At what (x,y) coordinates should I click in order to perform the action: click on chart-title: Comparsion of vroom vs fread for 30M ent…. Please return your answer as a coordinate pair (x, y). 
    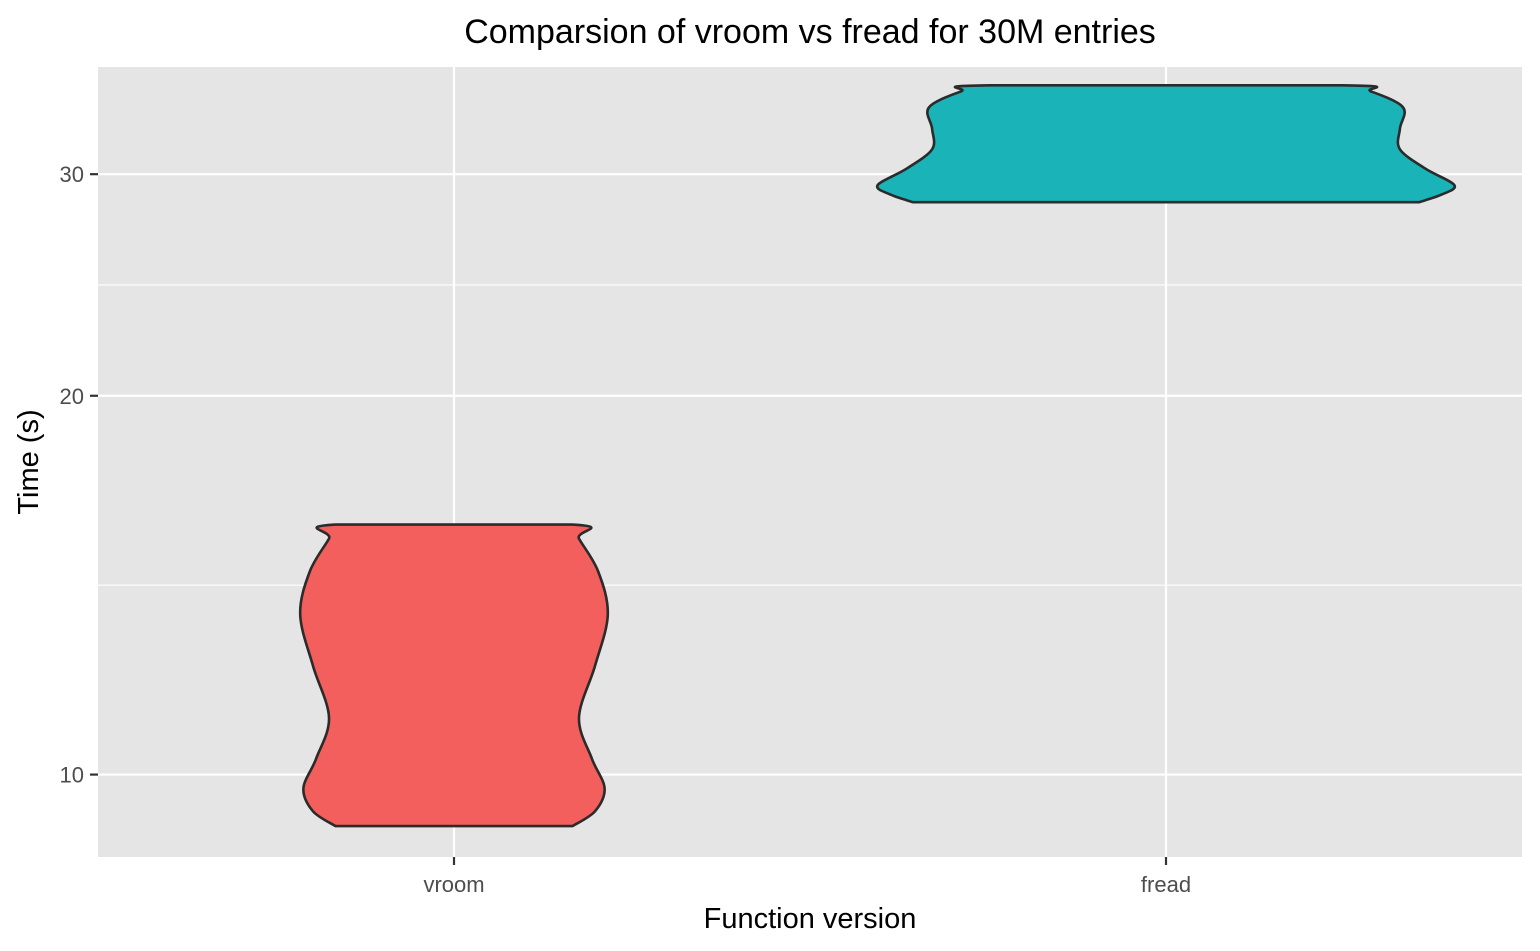
    Looking at the image, I should click on (810, 32).